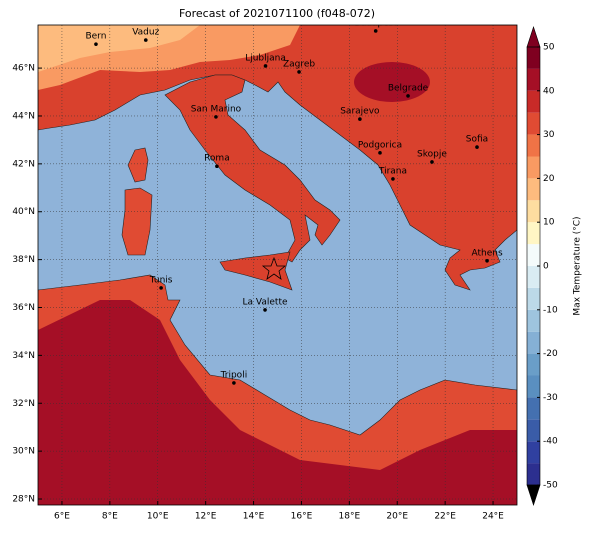 The width and height of the screenshot is (592, 533). Describe the element at coordinates (216, 109) in the screenshot. I see `city-label: San Marino` at that location.